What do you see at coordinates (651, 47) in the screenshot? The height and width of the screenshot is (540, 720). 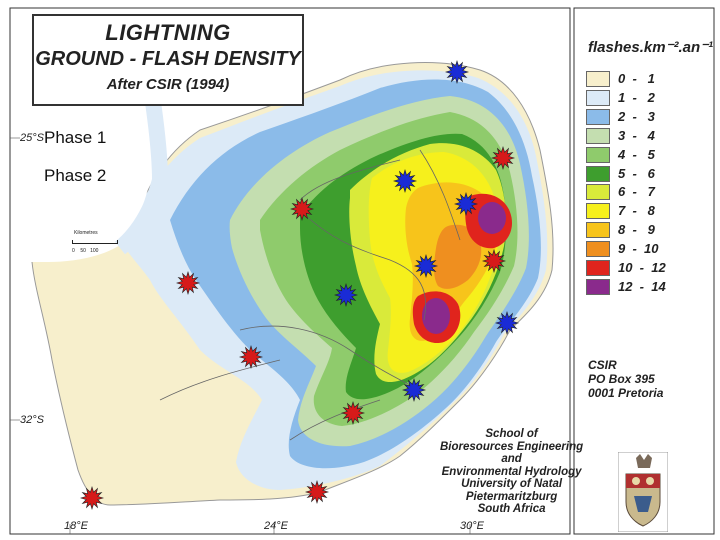 I see `legend-title: flashes.km⁻².an⁻¹` at bounding box center [651, 47].